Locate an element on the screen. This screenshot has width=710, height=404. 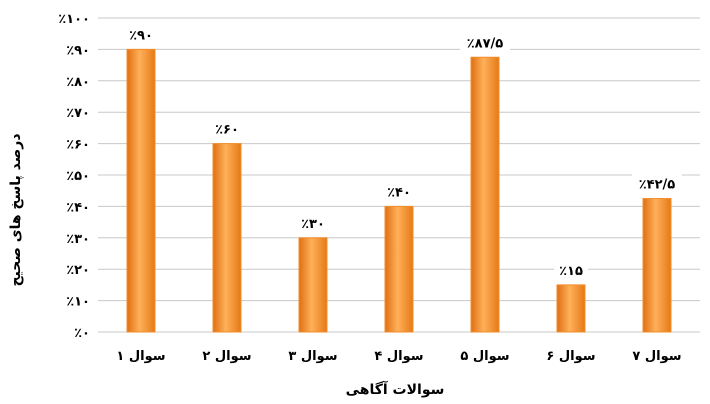
data-label: ٪۹۰ is located at coordinates (141, 35).